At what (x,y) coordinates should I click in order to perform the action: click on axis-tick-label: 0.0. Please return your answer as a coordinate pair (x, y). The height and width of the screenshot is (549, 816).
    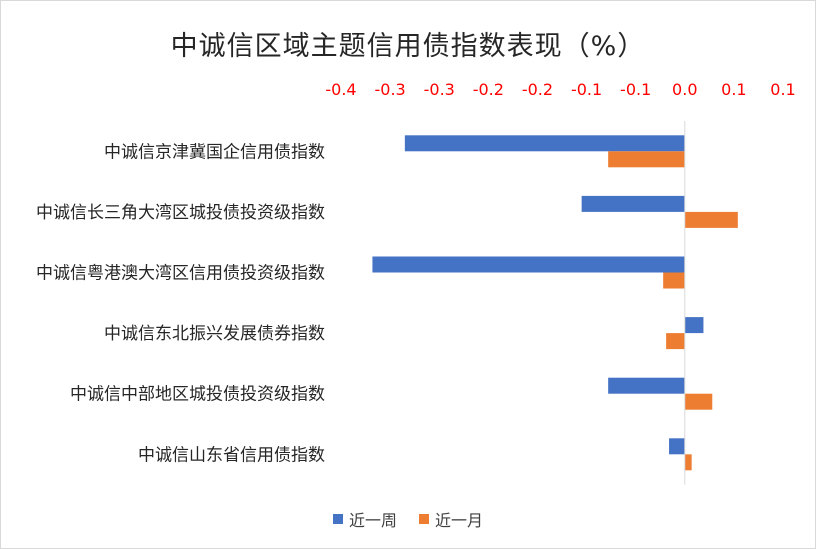
    Looking at the image, I should click on (684, 89).